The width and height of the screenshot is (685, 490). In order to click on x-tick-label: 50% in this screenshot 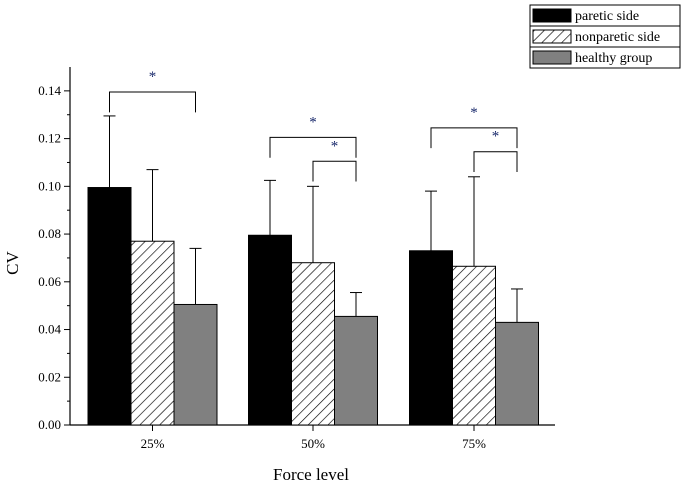, I will do `click(313, 443)`.